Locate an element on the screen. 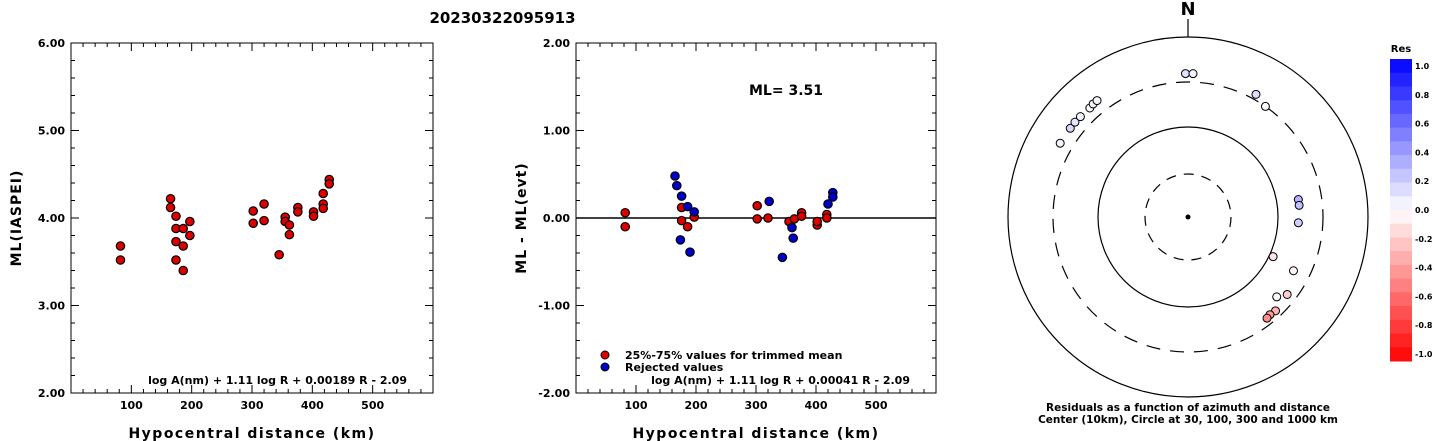  colorbar-tick-label: 0.4 is located at coordinates (1422, 152).